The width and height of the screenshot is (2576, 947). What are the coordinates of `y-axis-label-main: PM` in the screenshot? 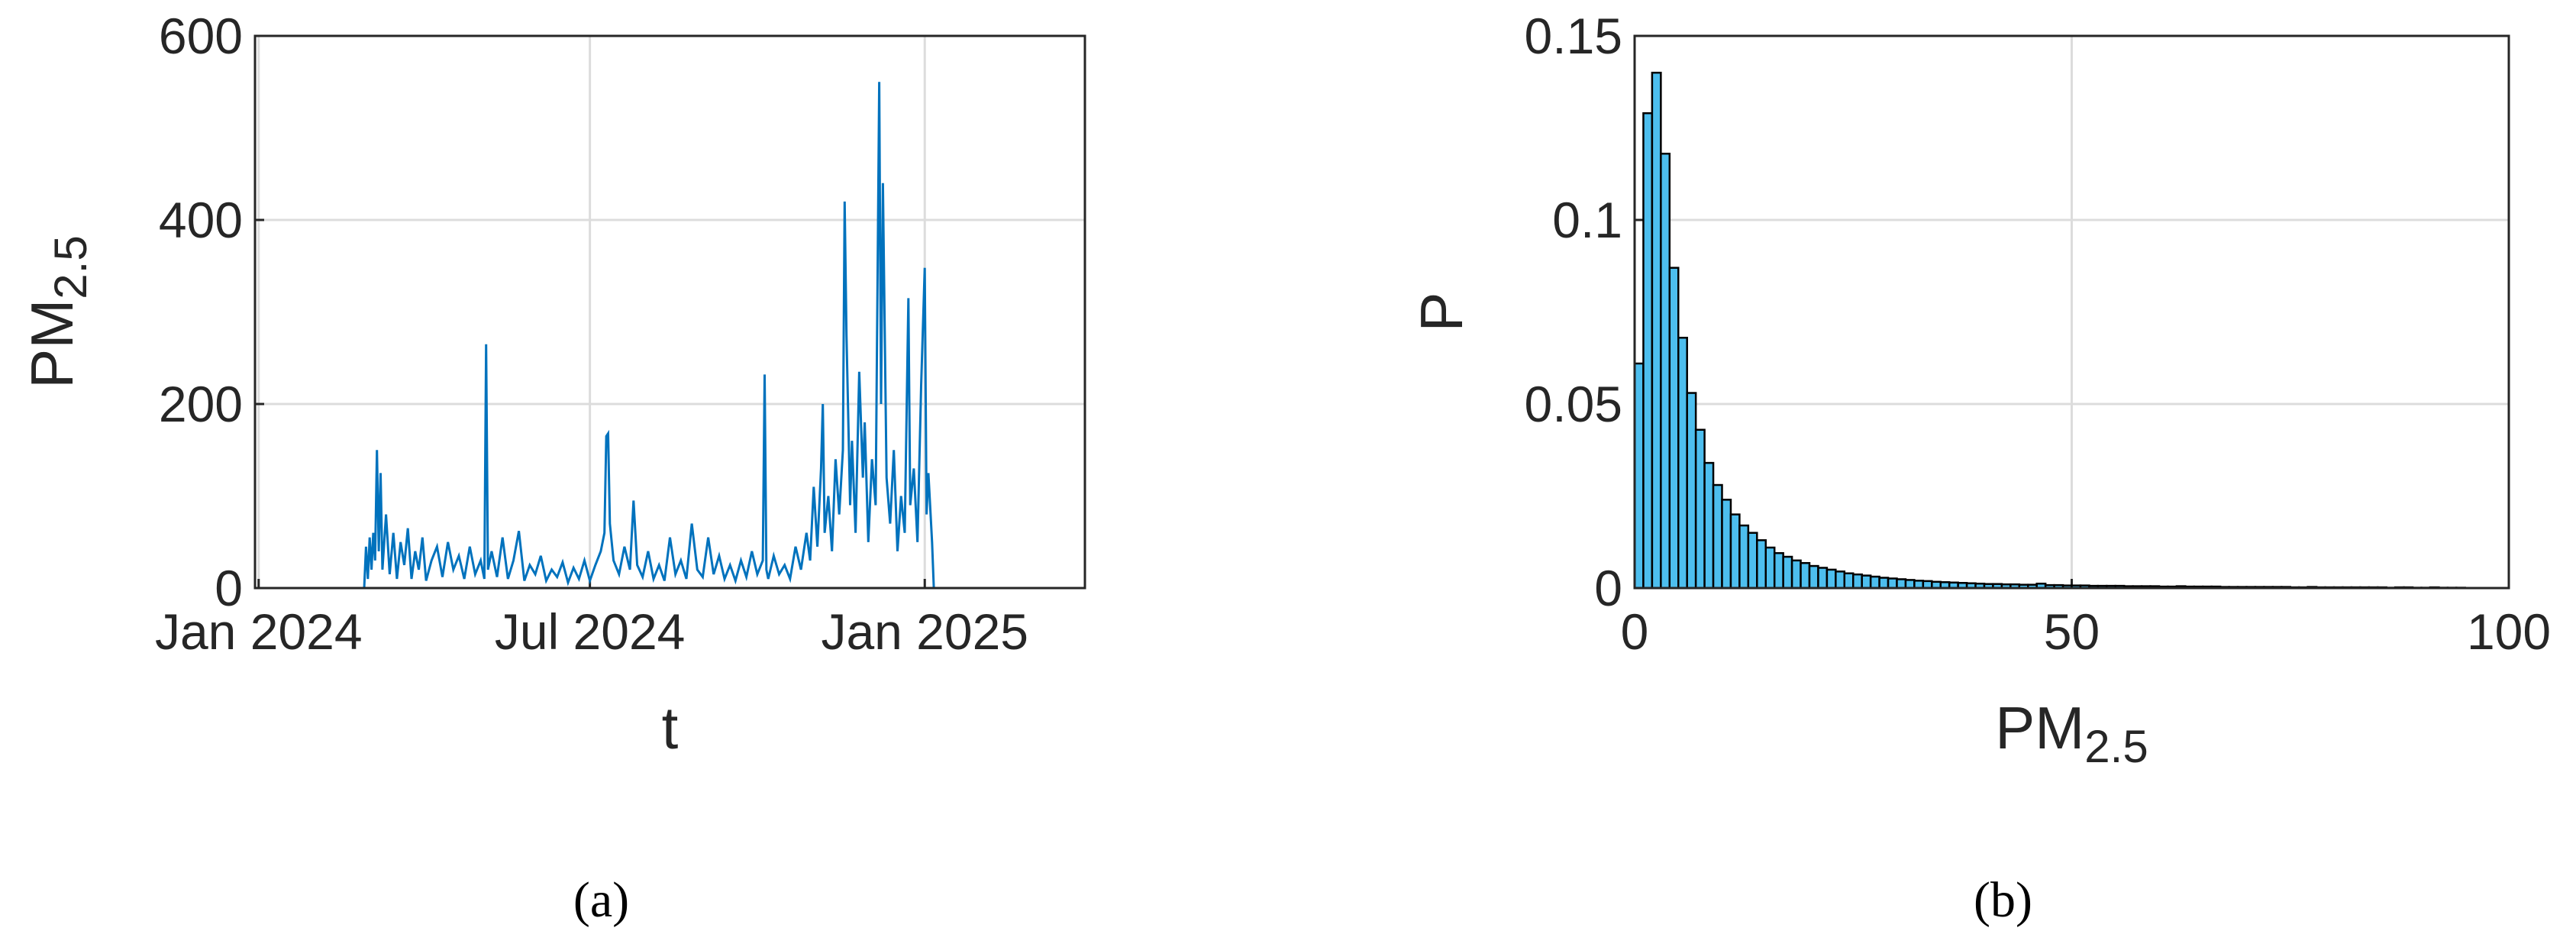 It's located at (52, 344).